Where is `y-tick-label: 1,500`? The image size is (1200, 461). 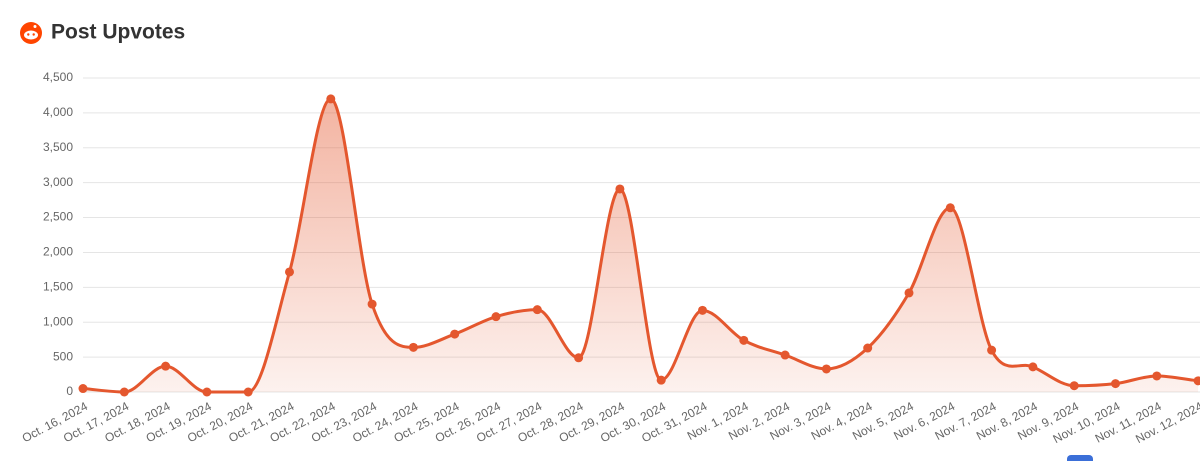
y-tick-label: 1,500 is located at coordinates (58, 287).